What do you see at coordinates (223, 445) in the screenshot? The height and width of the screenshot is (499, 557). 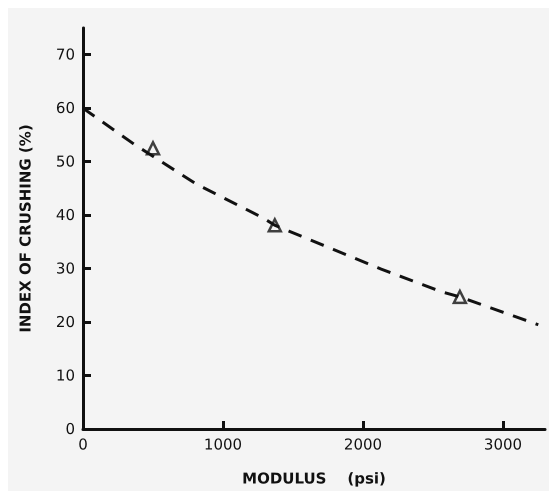 I see `x-tick-label: 1000` at bounding box center [223, 445].